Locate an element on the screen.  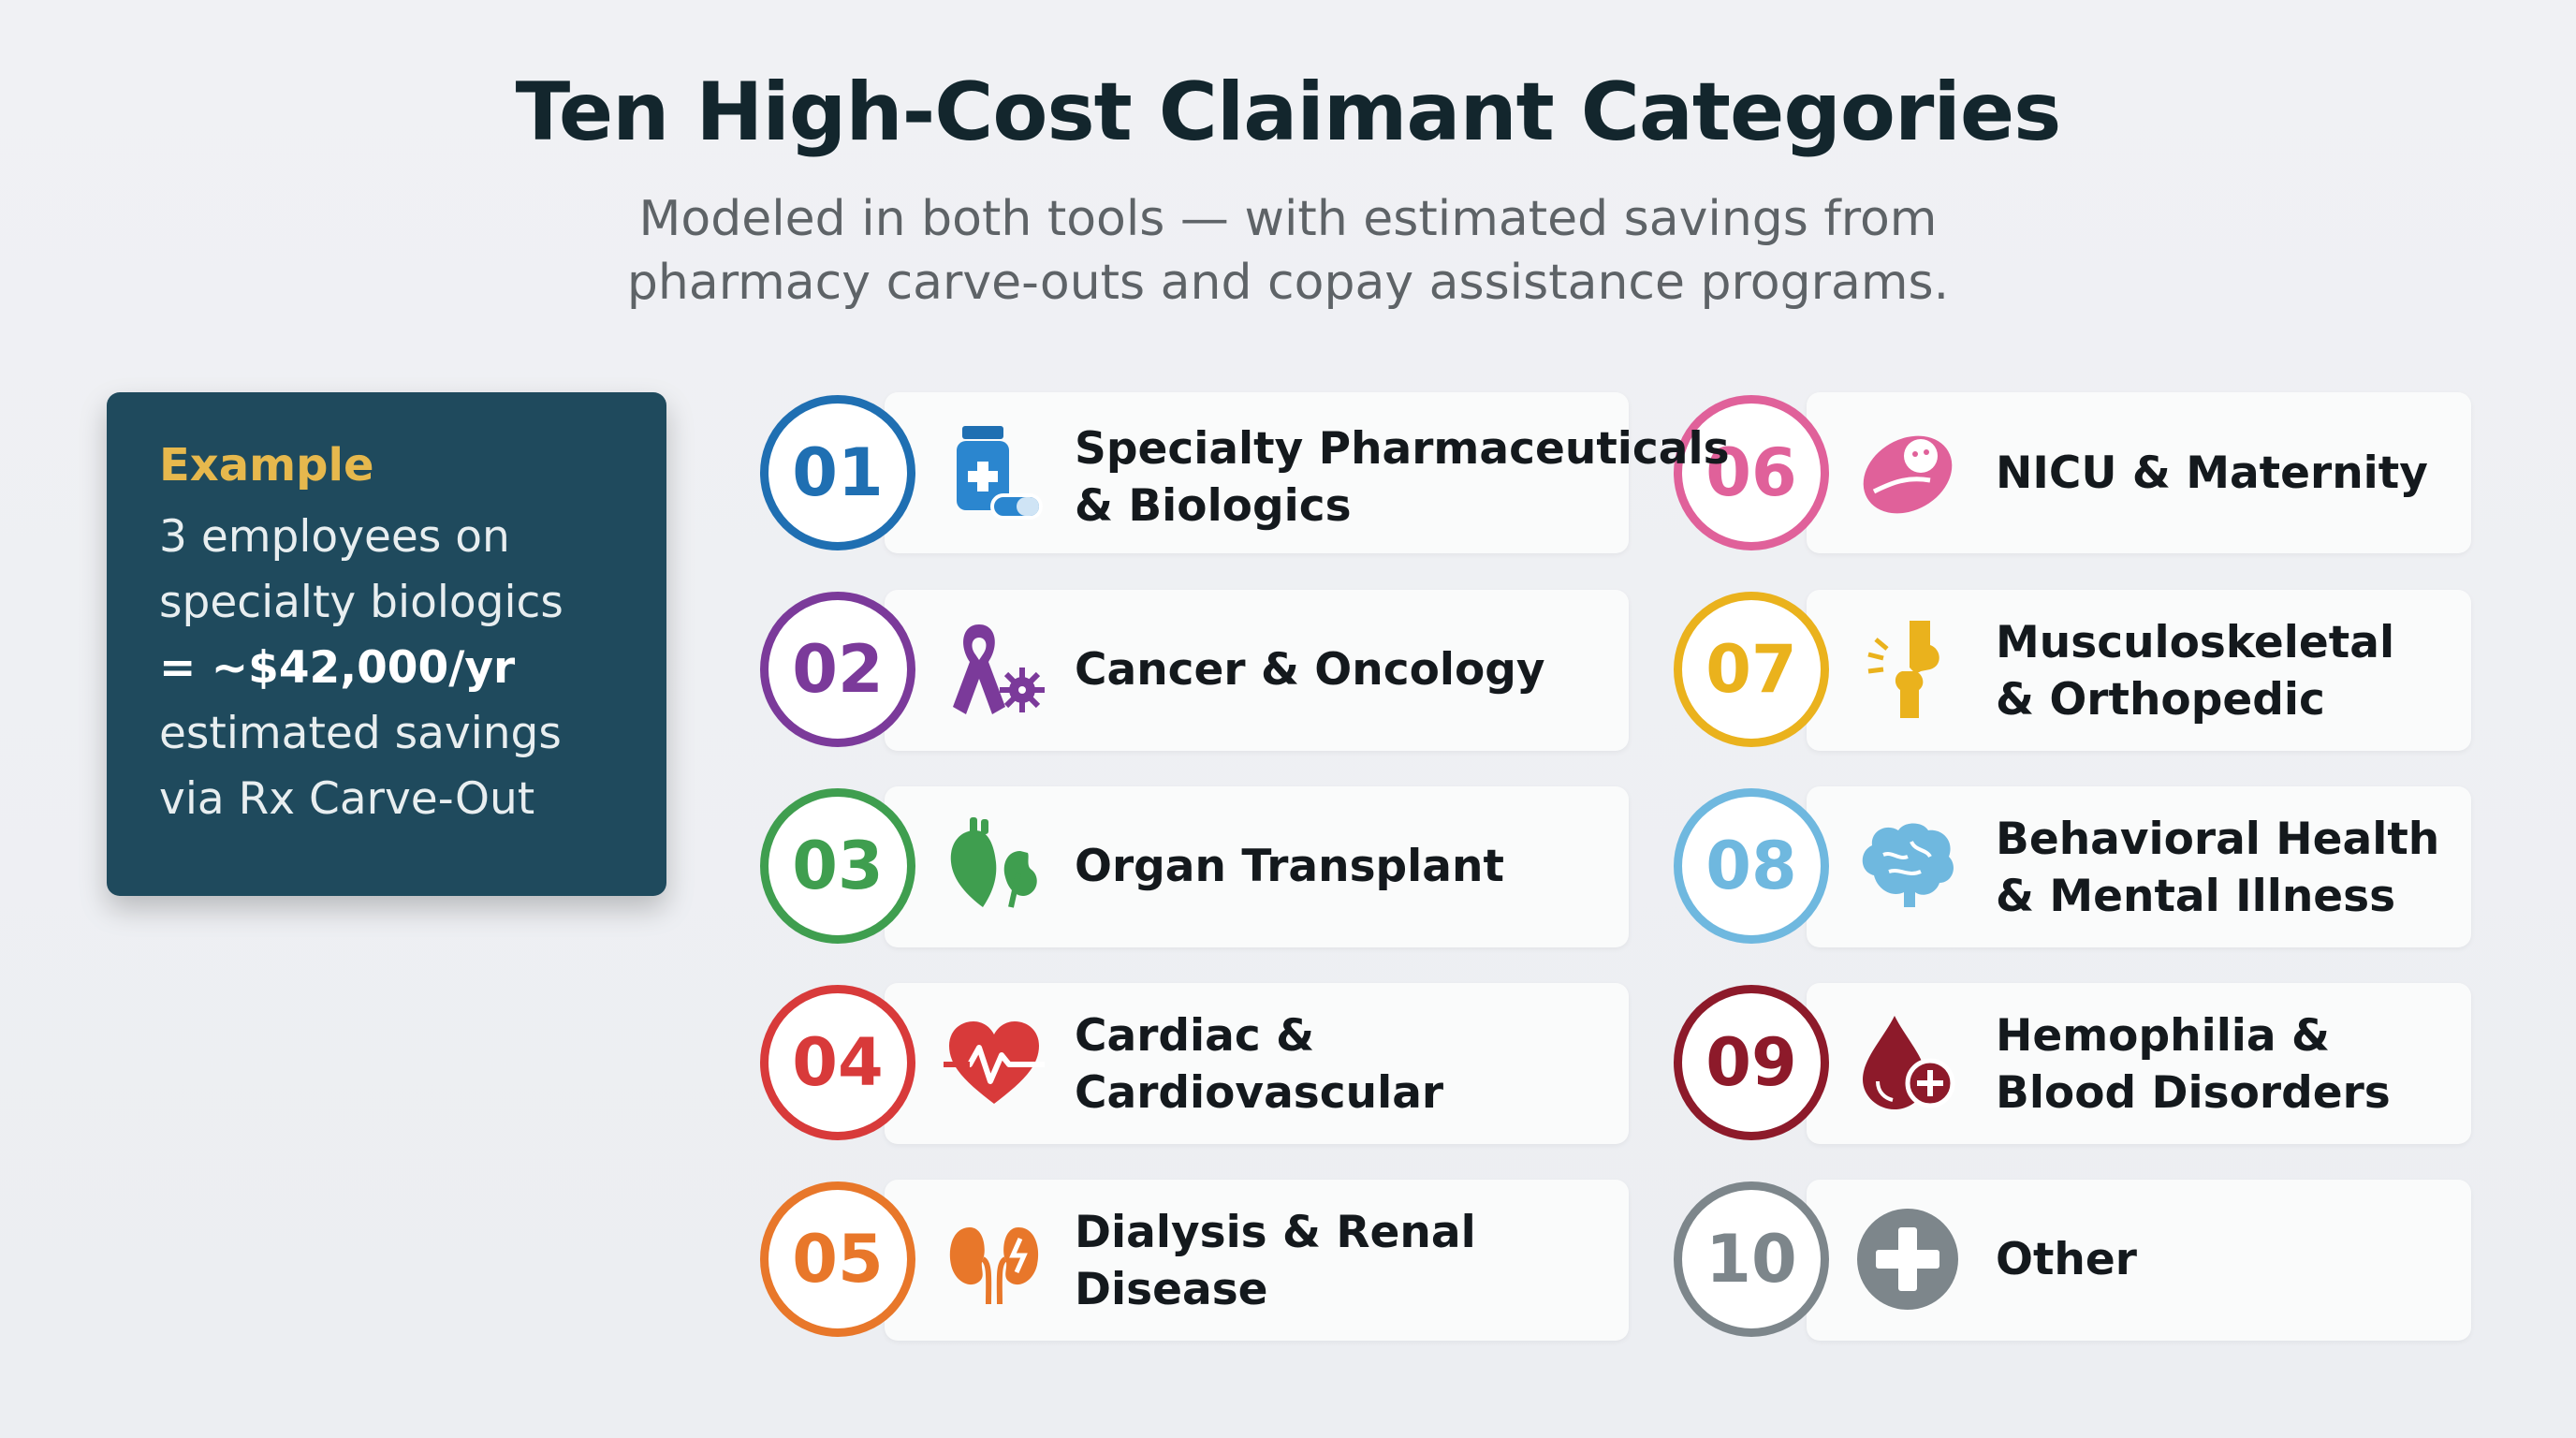
category-label: Behavioral Health & Mental Illness is located at coordinates (2218, 868).